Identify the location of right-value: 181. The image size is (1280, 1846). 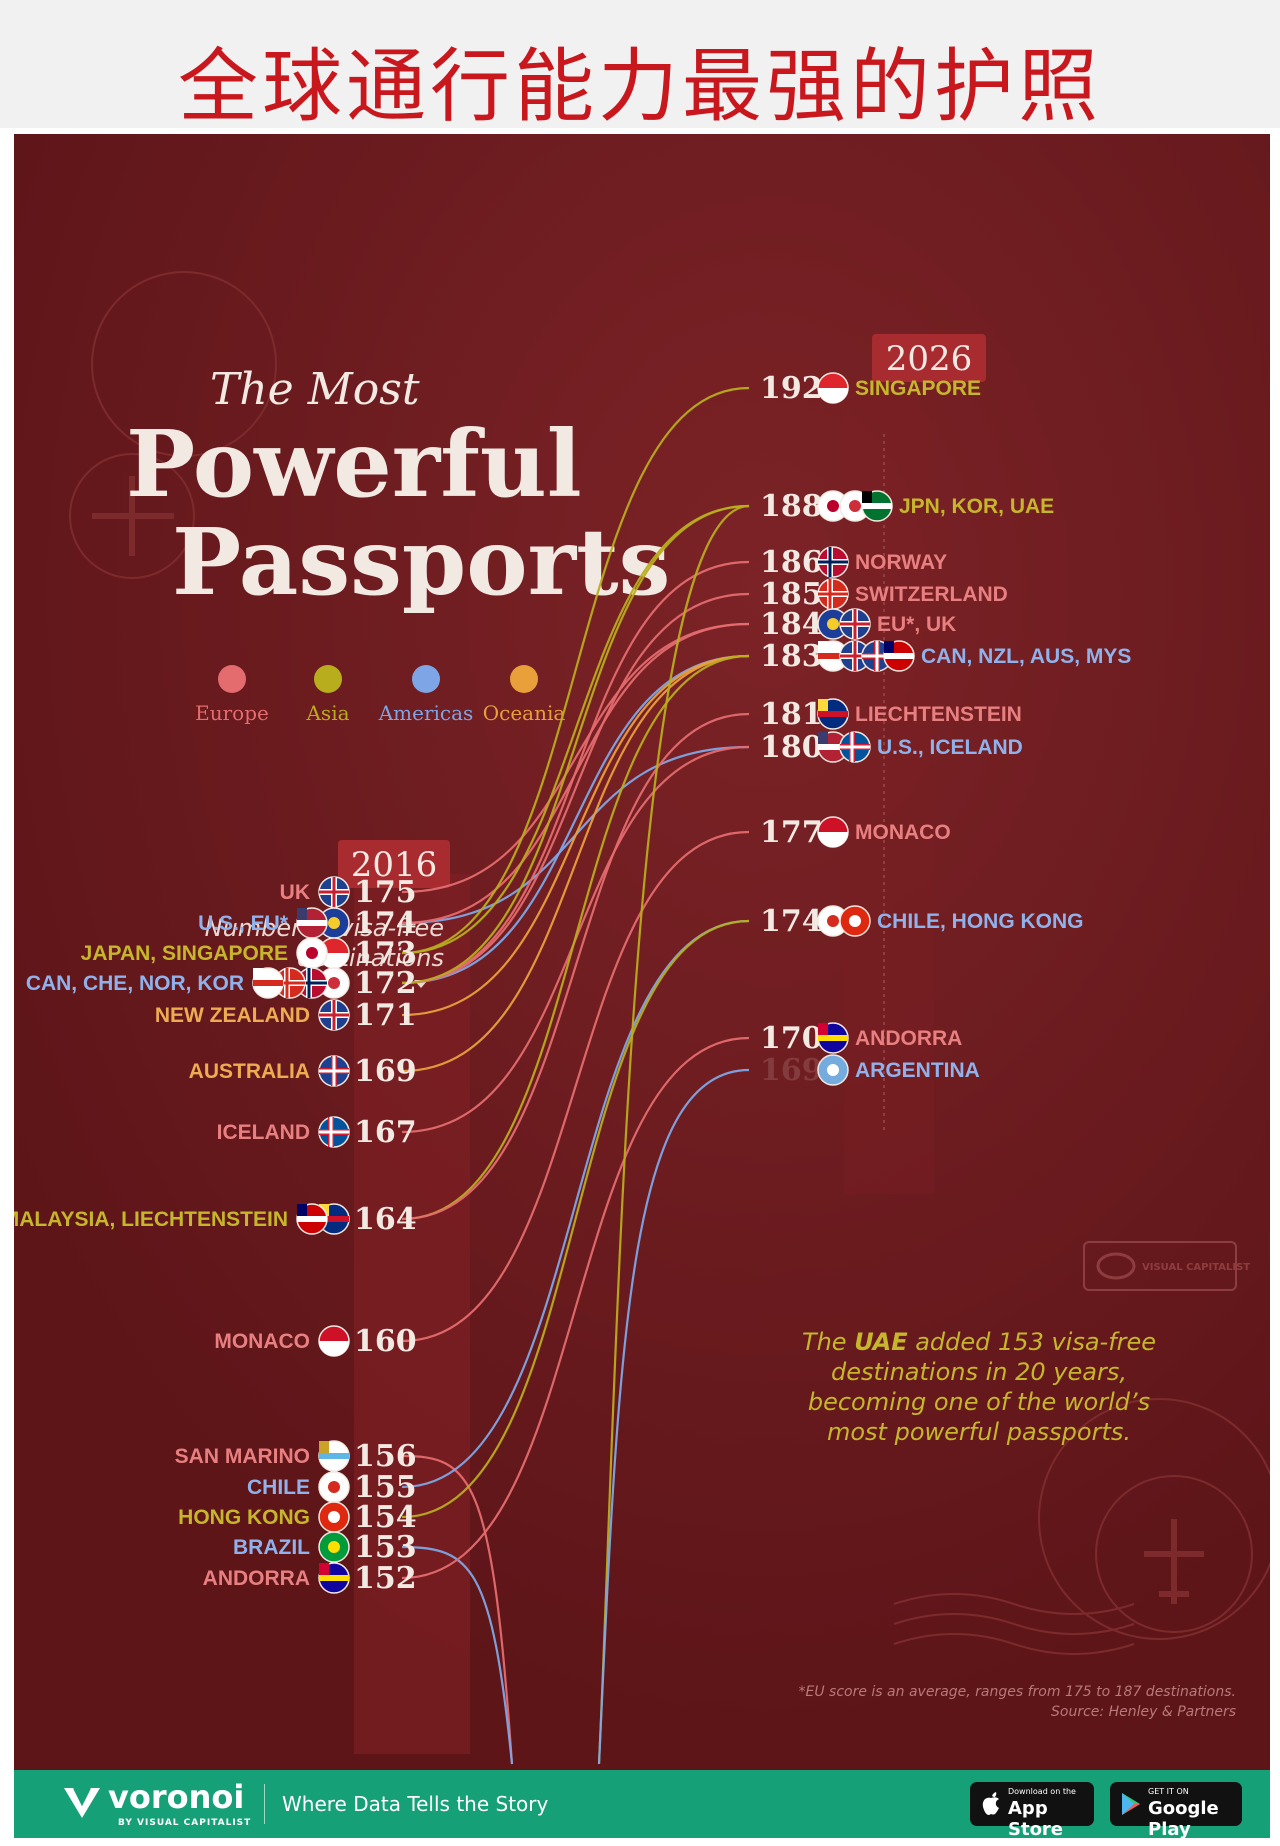
(791, 714).